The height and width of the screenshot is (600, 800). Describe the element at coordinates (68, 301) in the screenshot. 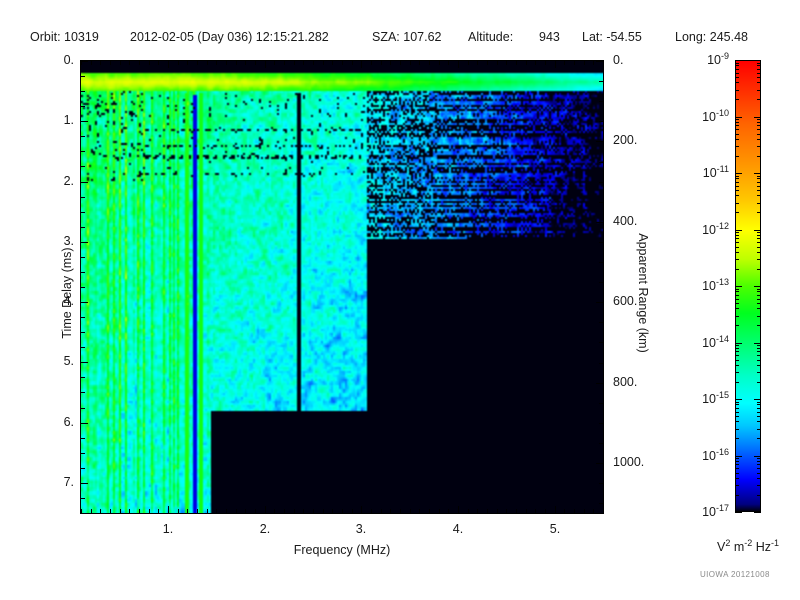

I see `y-left-tick-label: 4.` at that location.